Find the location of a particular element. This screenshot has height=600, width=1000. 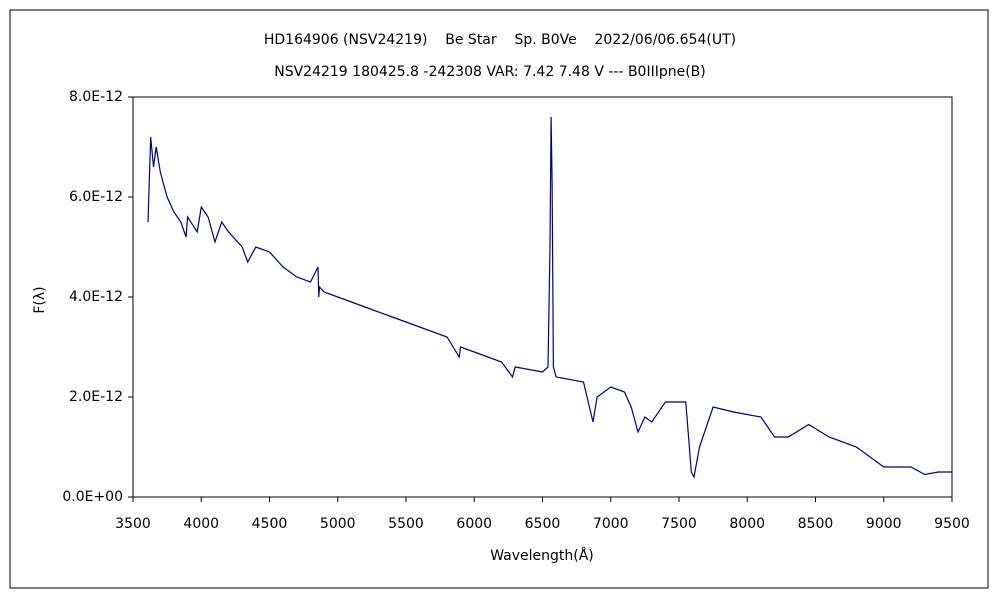

y-axis-label: F(λ) is located at coordinates (40, 299).